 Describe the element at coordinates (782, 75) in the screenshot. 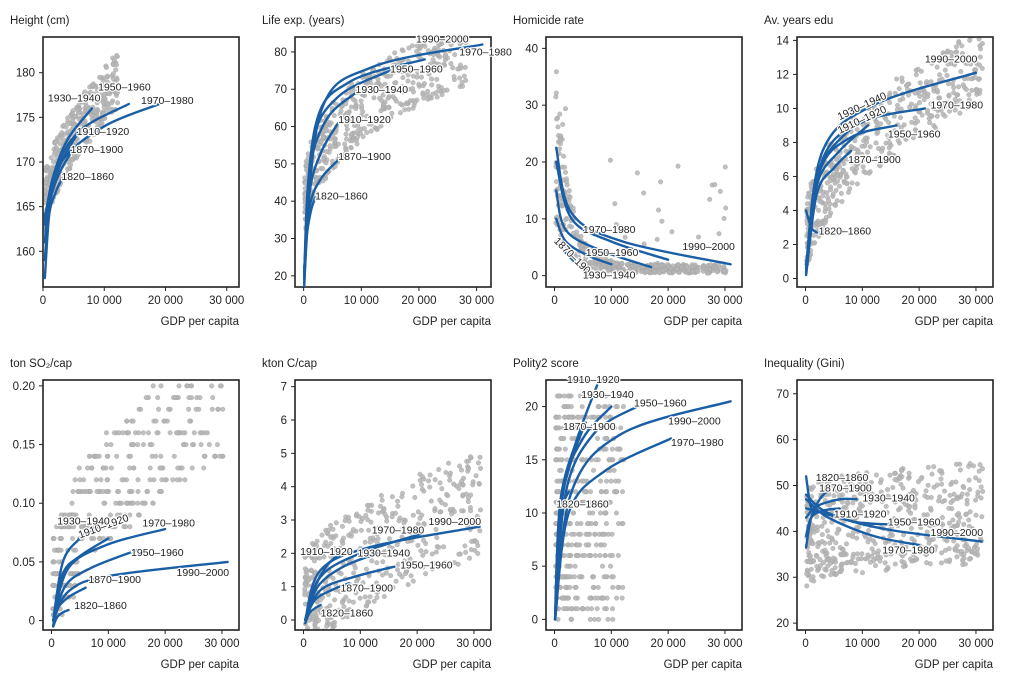

I see `y-tick-label: 12` at that location.